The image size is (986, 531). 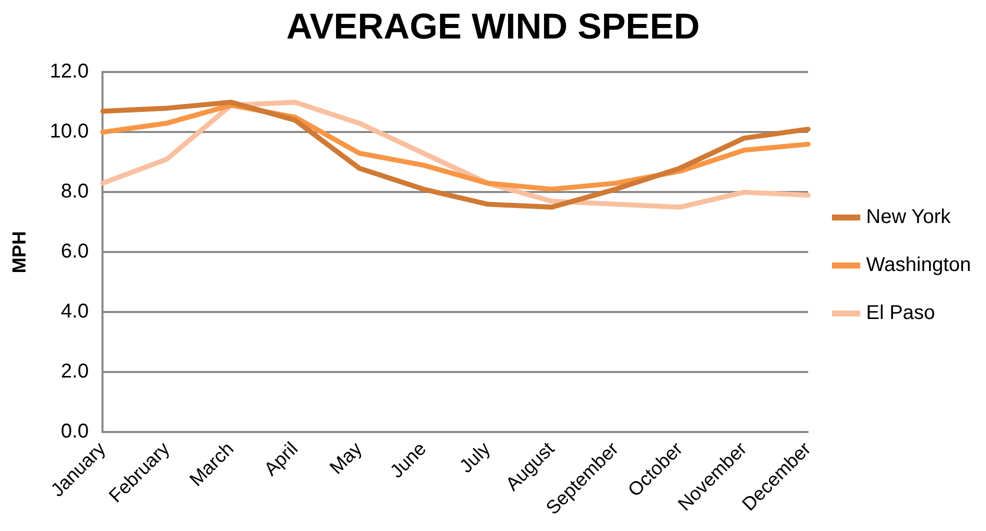 I want to click on y-tick-label: 6.0, so click(x=74, y=251).